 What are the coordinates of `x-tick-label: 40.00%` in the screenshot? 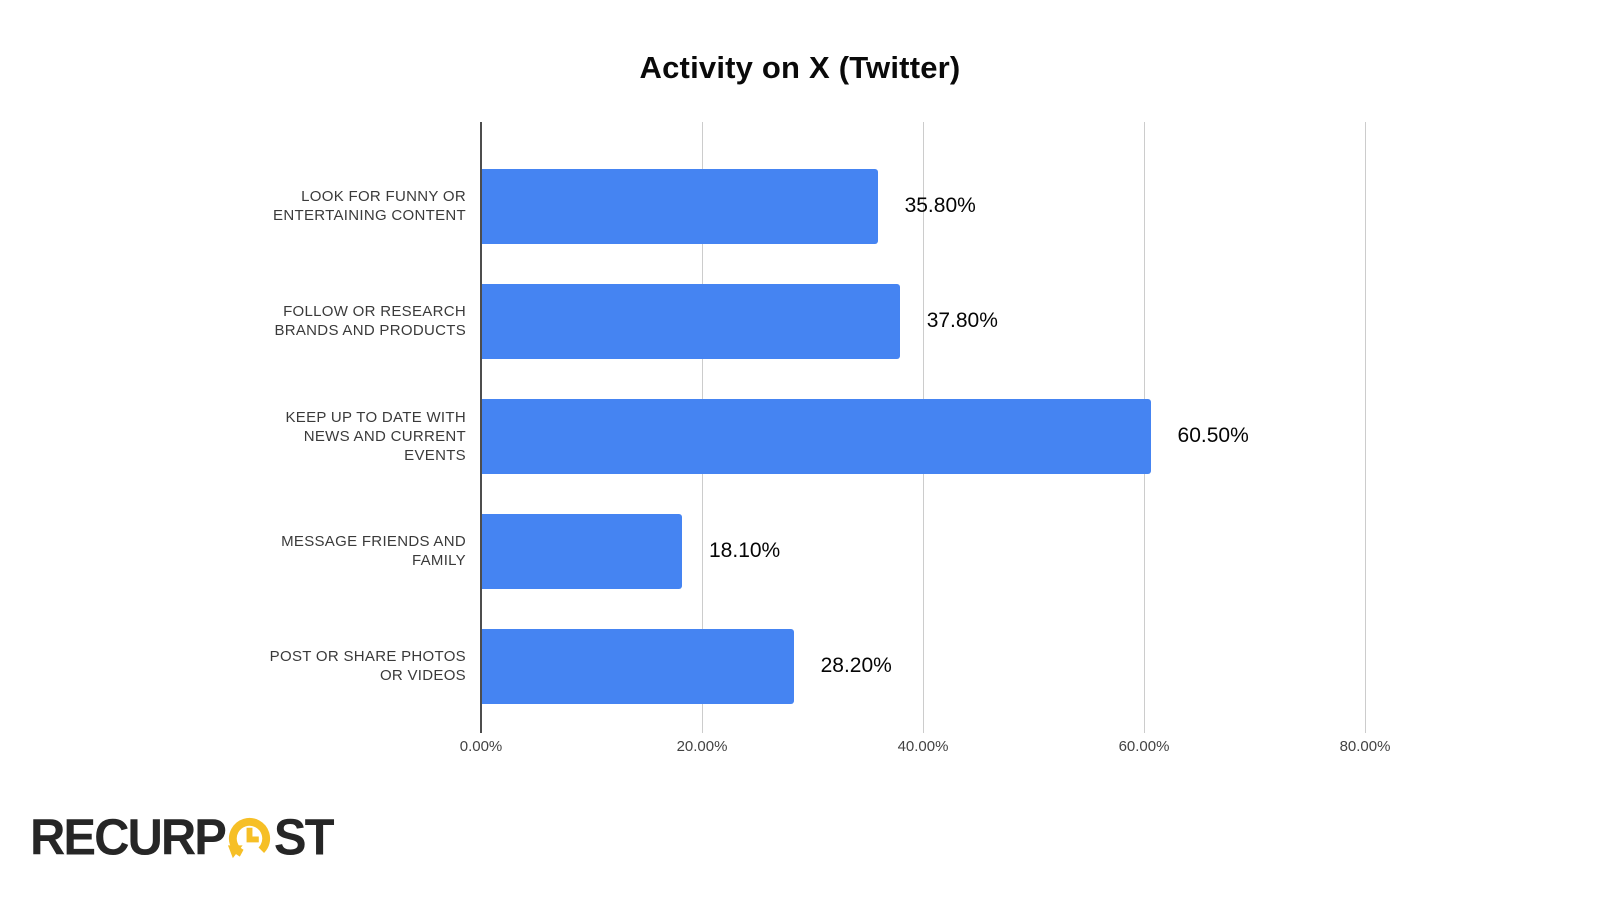 It's located at (923, 746).